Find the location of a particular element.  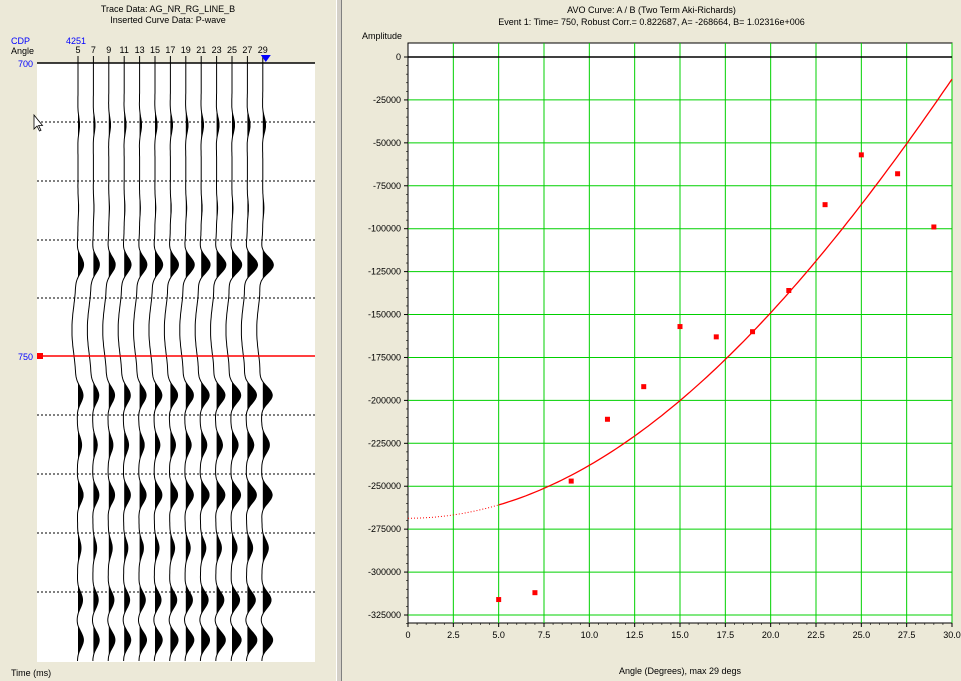

x-tick-label: 2.5 is located at coordinates (453, 635).